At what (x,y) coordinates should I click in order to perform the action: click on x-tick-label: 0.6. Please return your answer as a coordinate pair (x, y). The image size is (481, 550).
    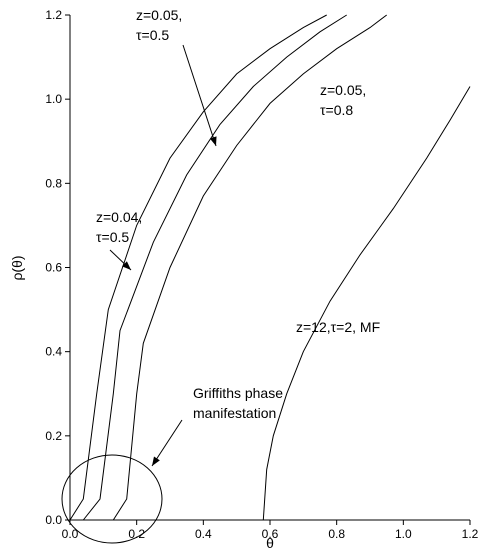
    Looking at the image, I should click on (270, 534).